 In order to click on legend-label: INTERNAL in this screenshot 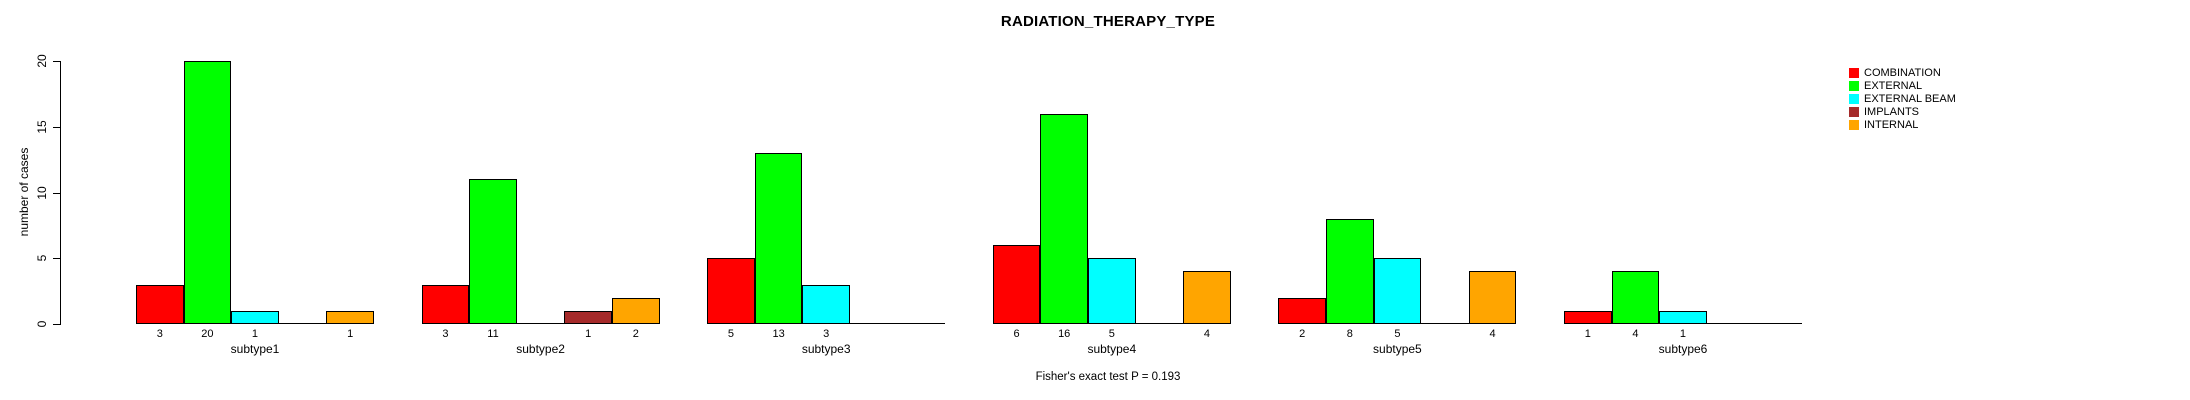, I will do `click(1891, 125)`.